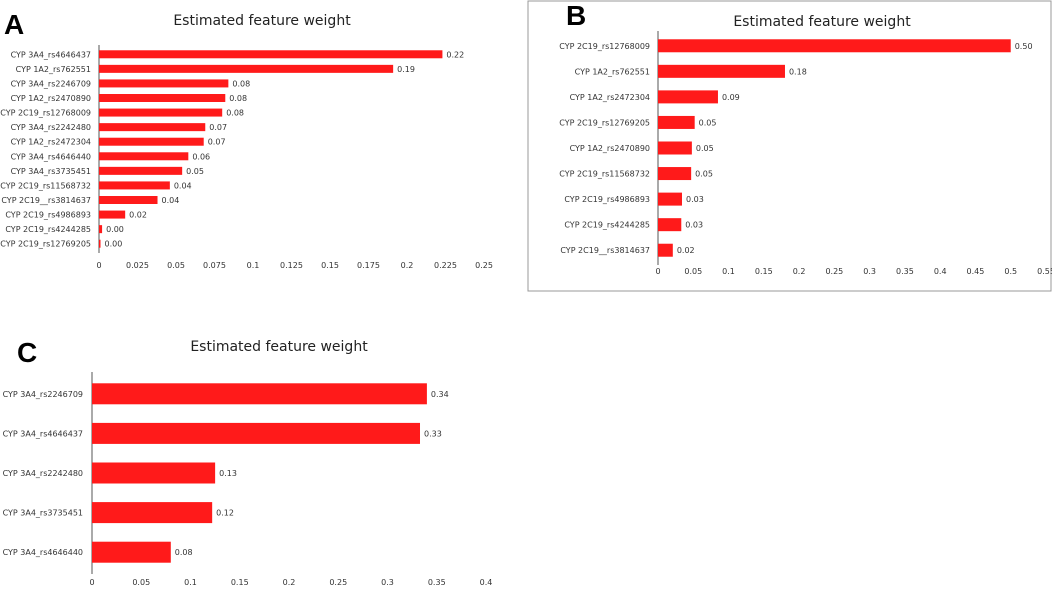 The height and width of the screenshot is (591, 1052). I want to click on category-label-b-3: CYP 1A2_rs2472304, so click(610, 97).